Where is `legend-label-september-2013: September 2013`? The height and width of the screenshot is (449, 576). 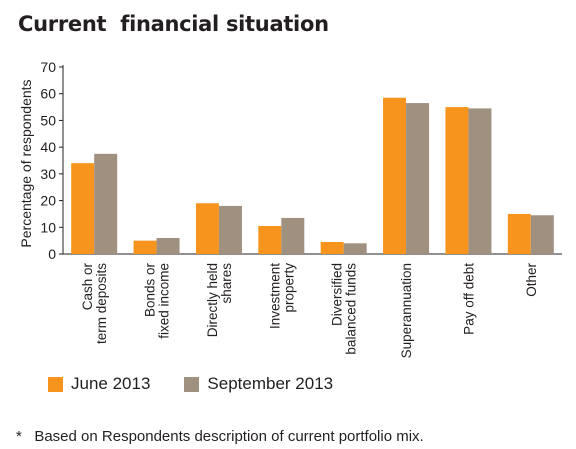
legend-label-september-2013: September 2013 is located at coordinates (270, 383).